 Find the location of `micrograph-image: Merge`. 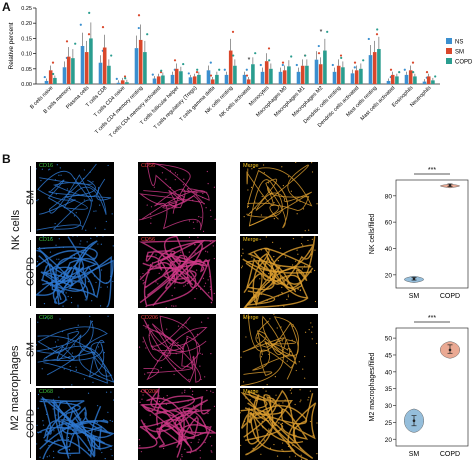

micrograph-image: Merge is located at coordinates (279, 350).